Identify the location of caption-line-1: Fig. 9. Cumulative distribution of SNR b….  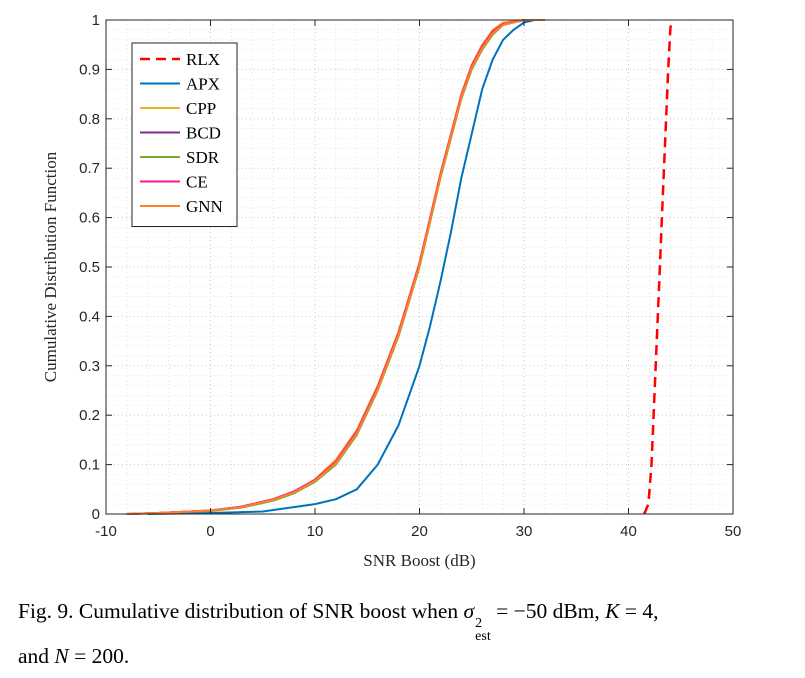
(408, 621).